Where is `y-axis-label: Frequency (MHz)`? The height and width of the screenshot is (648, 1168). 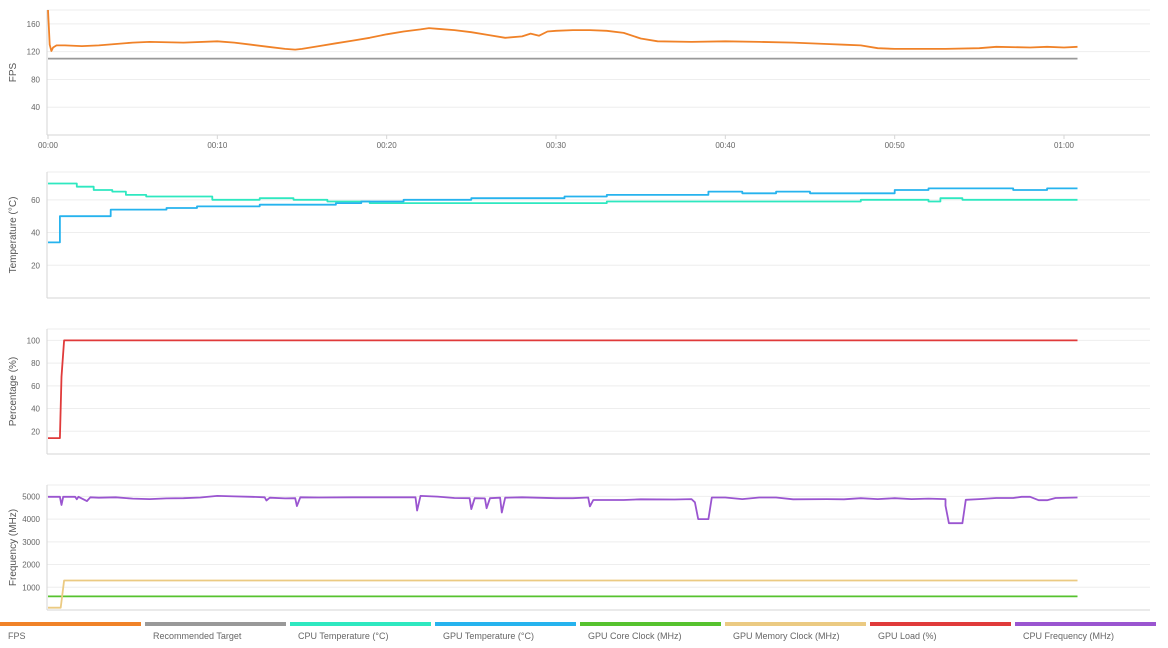
y-axis-label: Frequency (MHz) is located at coordinates (13, 547).